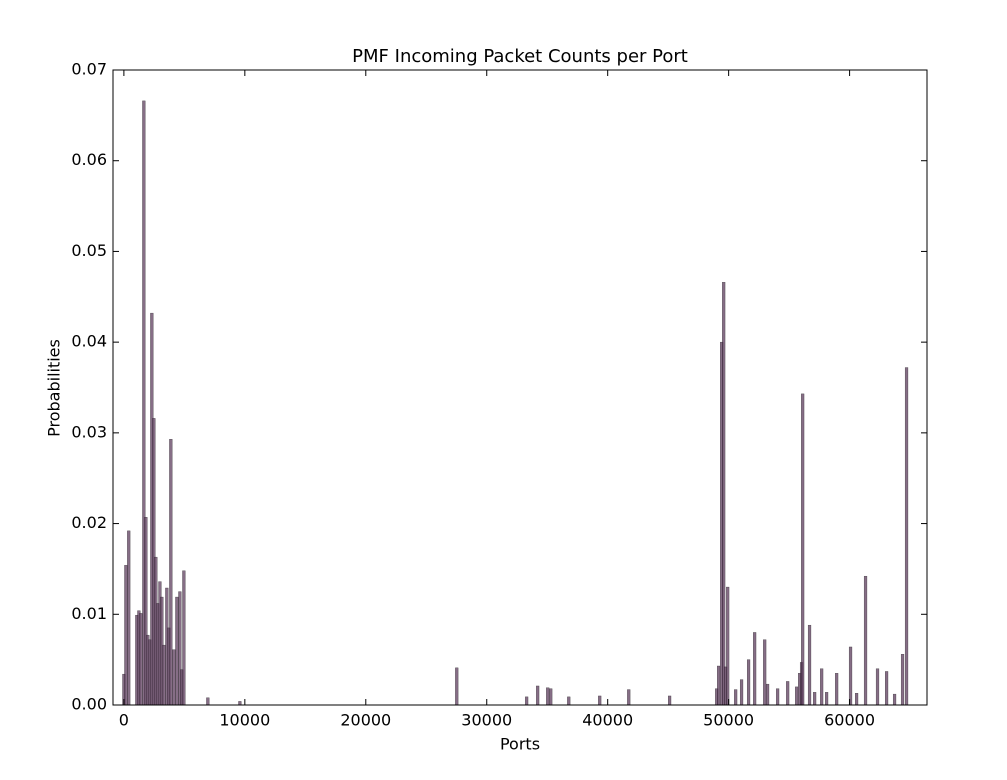 This screenshot has height=780, width=1007. Describe the element at coordinates (89, 341) in the screenshot. I see `y-tick-label: 0.04` at that location.